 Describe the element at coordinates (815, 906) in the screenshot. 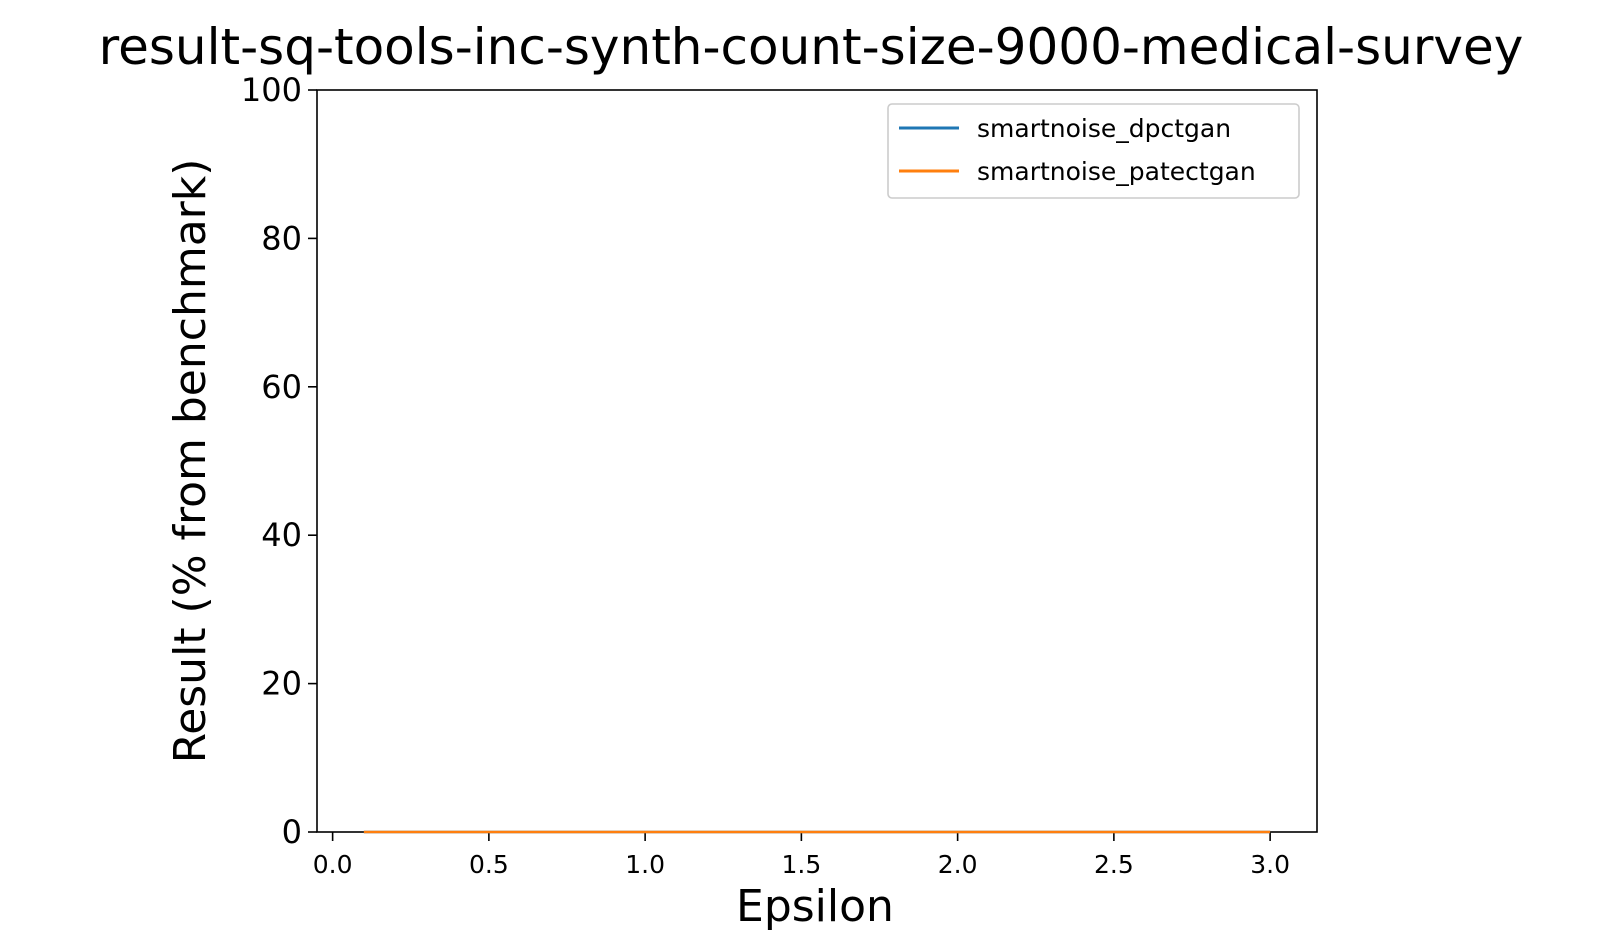

I see `x-axis-label: Epsilon` at that location.